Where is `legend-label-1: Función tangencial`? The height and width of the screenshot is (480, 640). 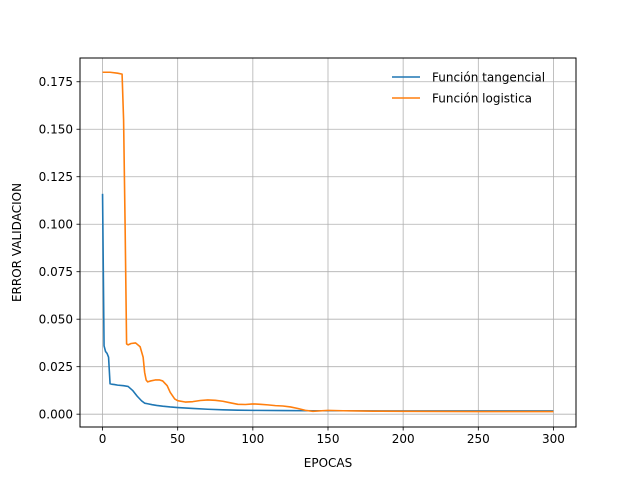
legend-label-1: Función tangencial is located at coordinates (488, 78).